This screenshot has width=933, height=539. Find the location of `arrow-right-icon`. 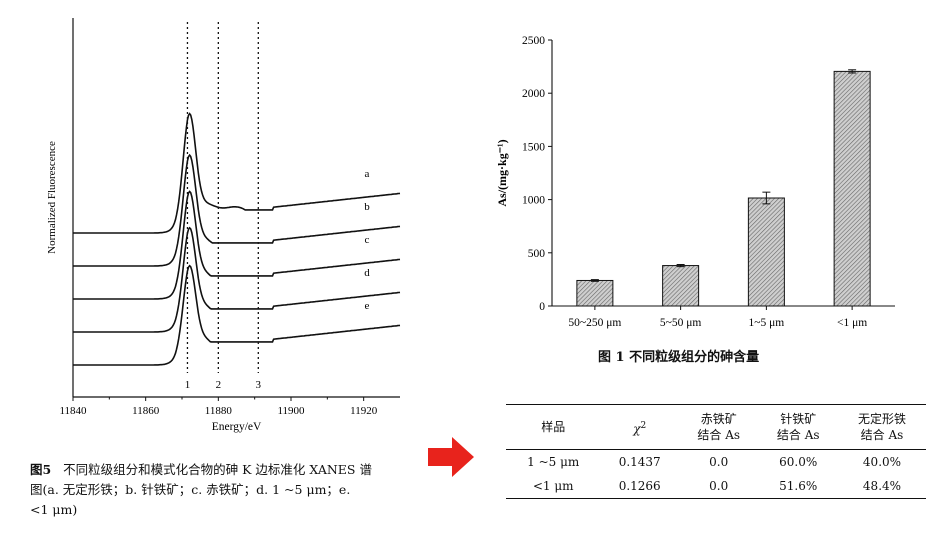

arrow-right-icon is located at coordinates (451, 457).